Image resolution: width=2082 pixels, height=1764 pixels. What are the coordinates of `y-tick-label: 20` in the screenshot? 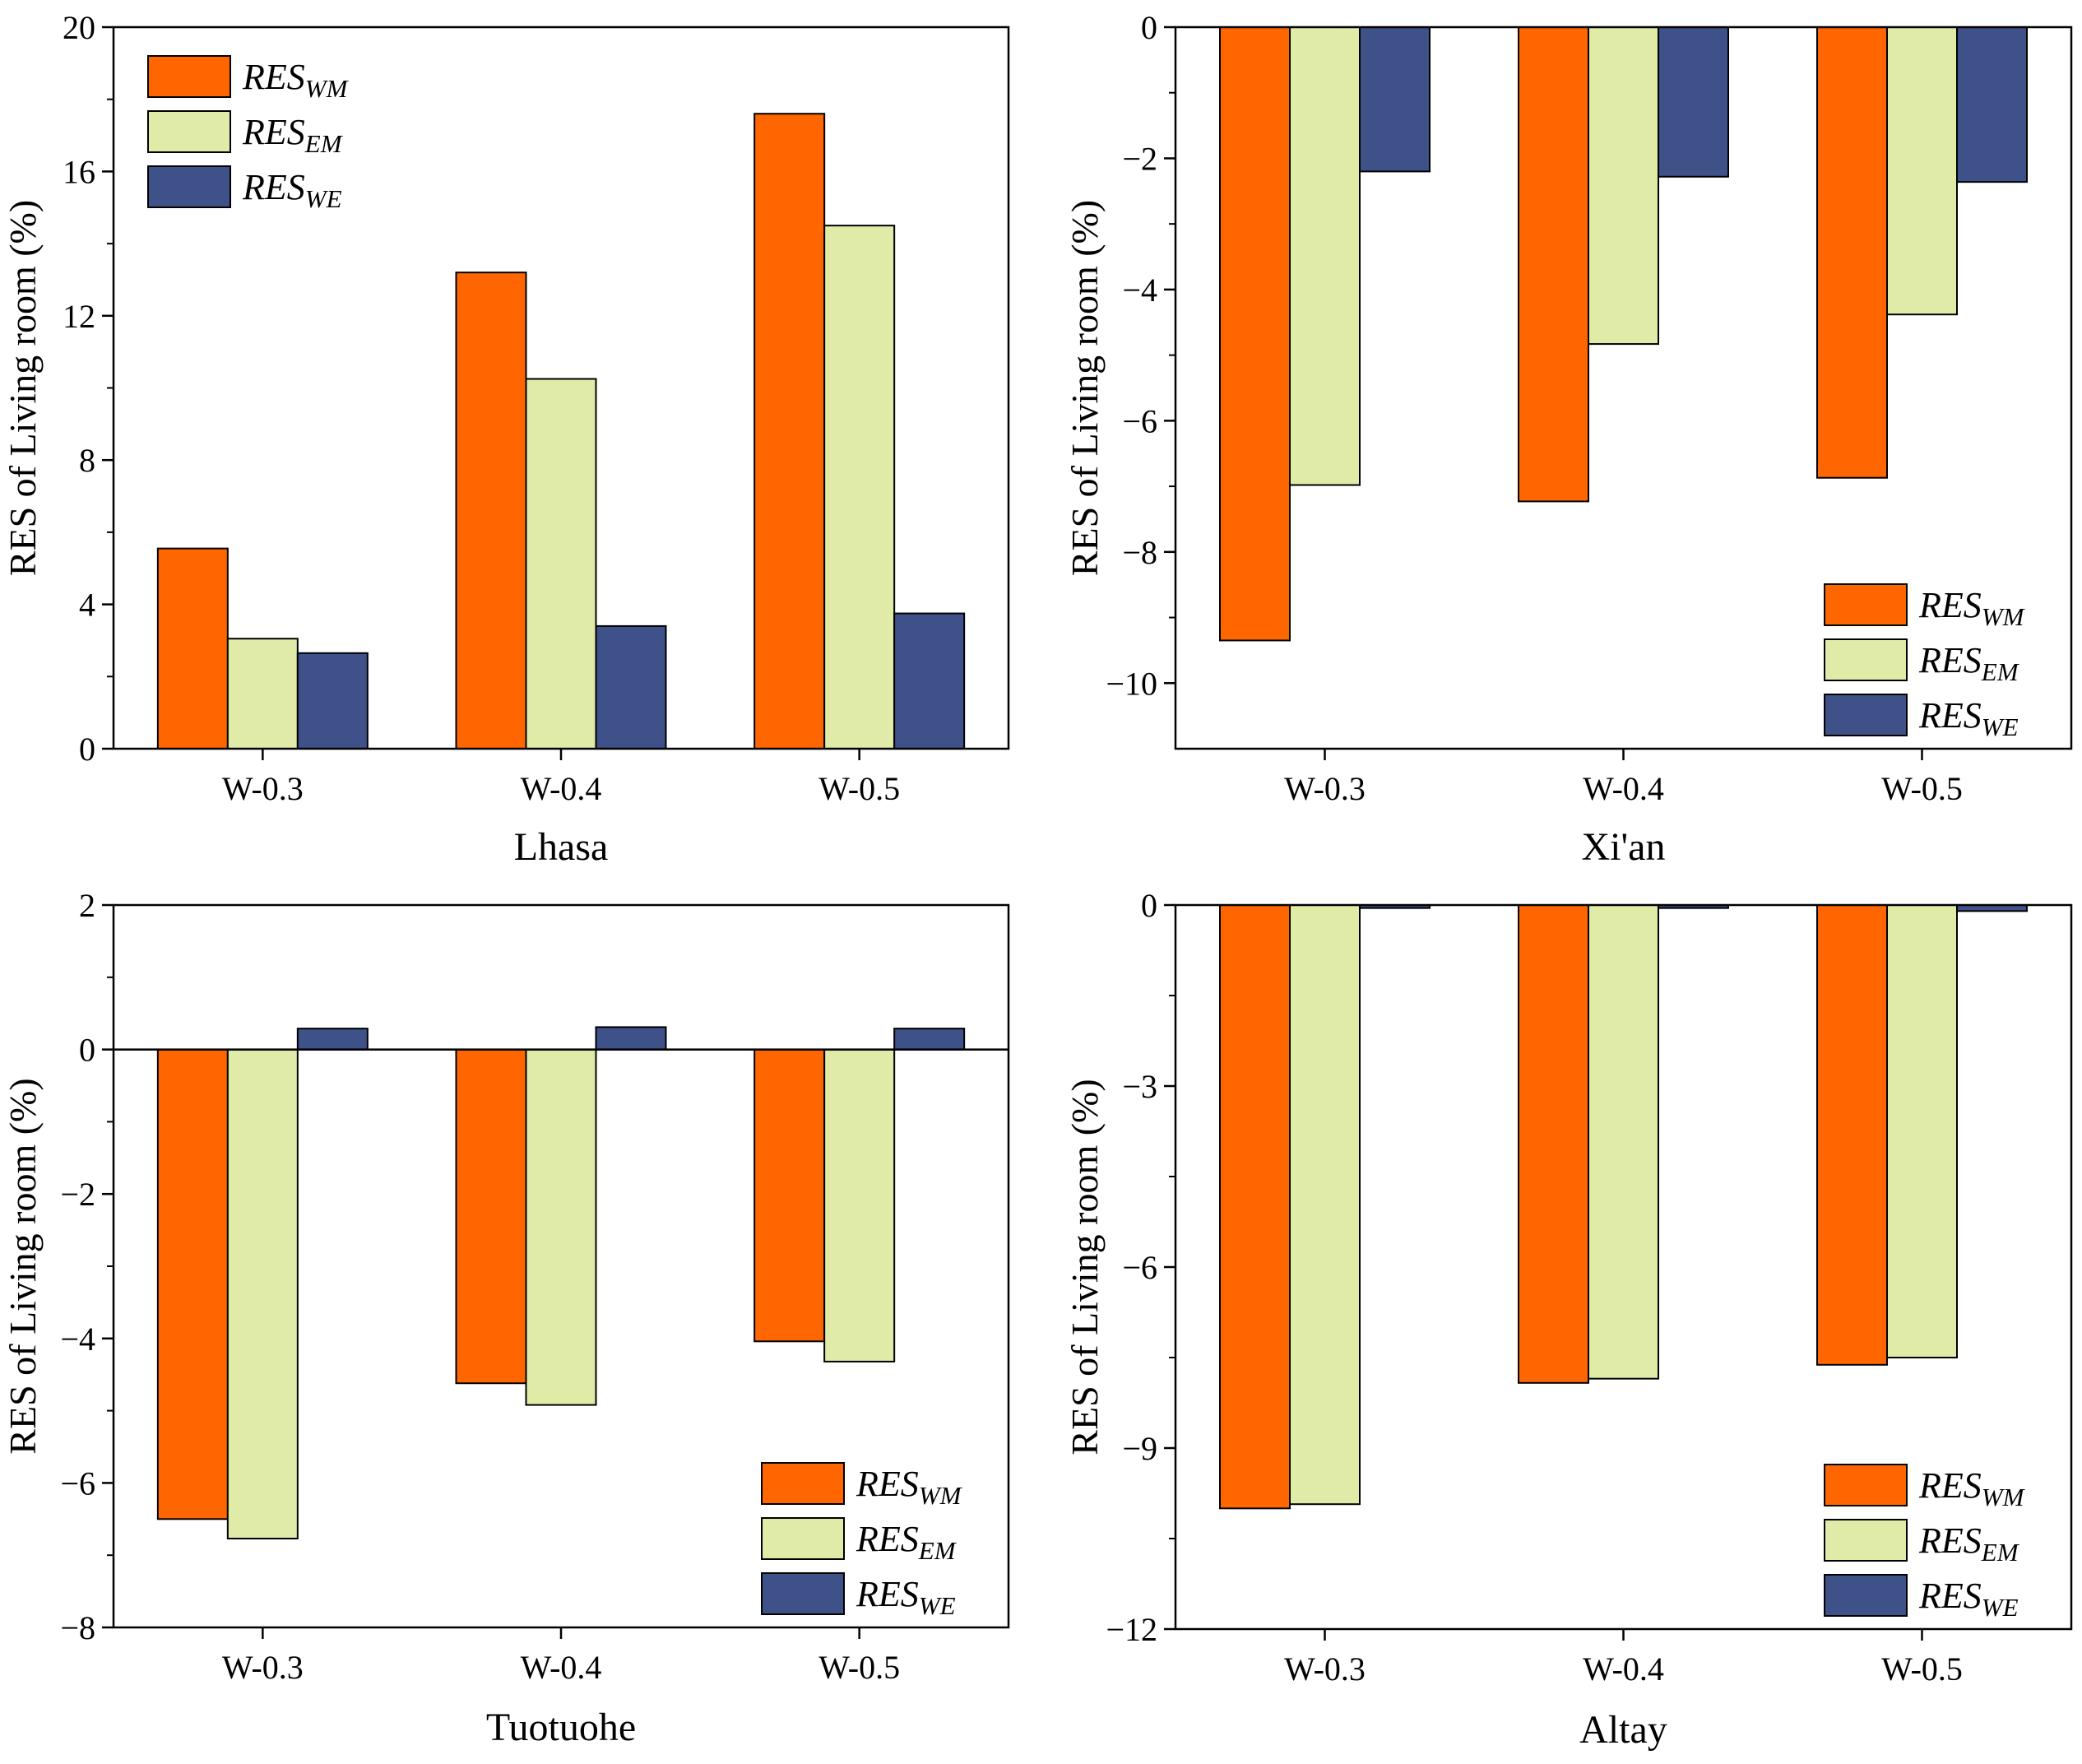 It's located at (79, 27).